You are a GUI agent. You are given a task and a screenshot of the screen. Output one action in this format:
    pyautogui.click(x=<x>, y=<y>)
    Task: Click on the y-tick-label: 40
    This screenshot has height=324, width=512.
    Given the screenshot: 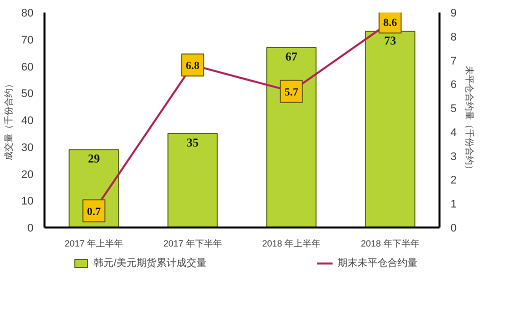 What is the action you would take?
    pyautogui.click(x=27, y=121)
    